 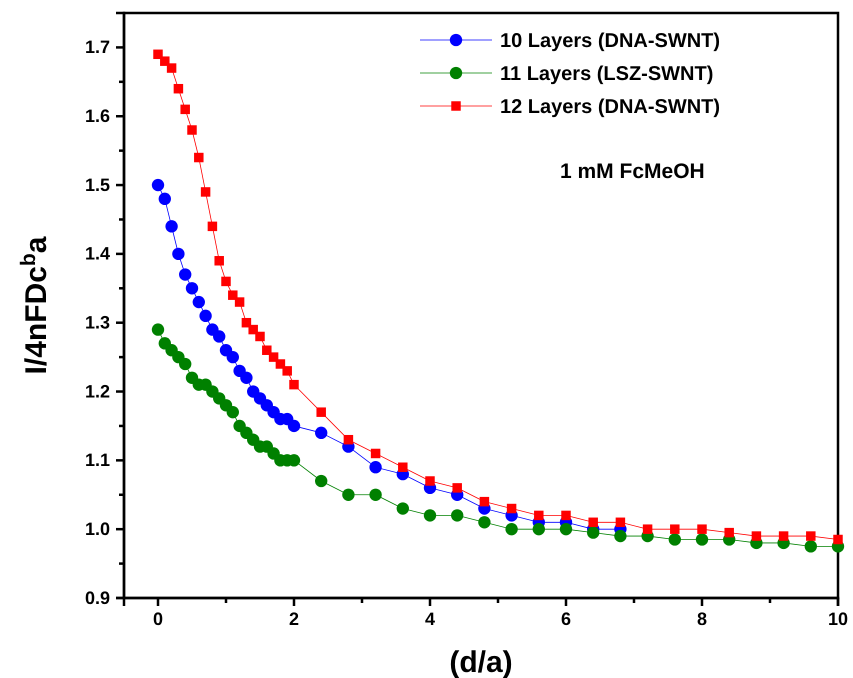 I want to click on x-tick-label: 6, so click(x=566, y=618).